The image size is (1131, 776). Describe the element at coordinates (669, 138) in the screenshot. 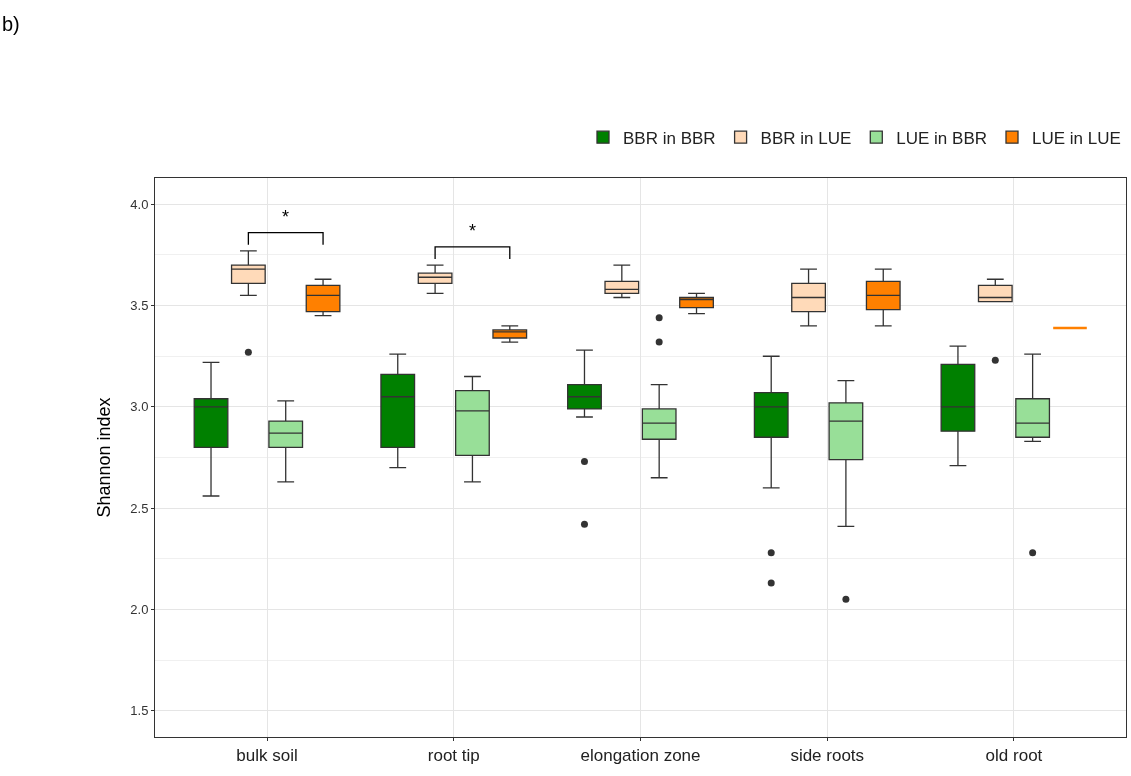

I see `legend-label: BBR in BBR` at that location.